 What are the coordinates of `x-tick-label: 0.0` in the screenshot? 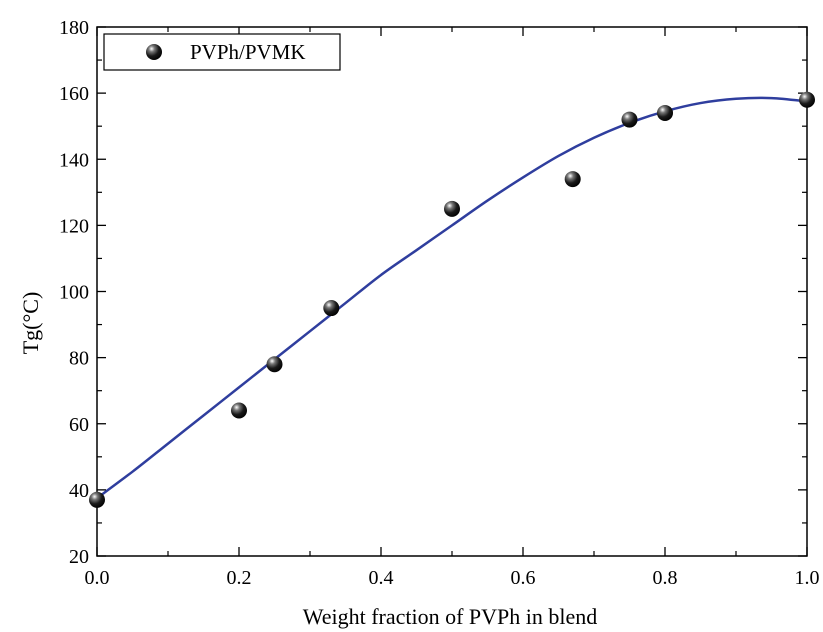 It's located at (97, 578).